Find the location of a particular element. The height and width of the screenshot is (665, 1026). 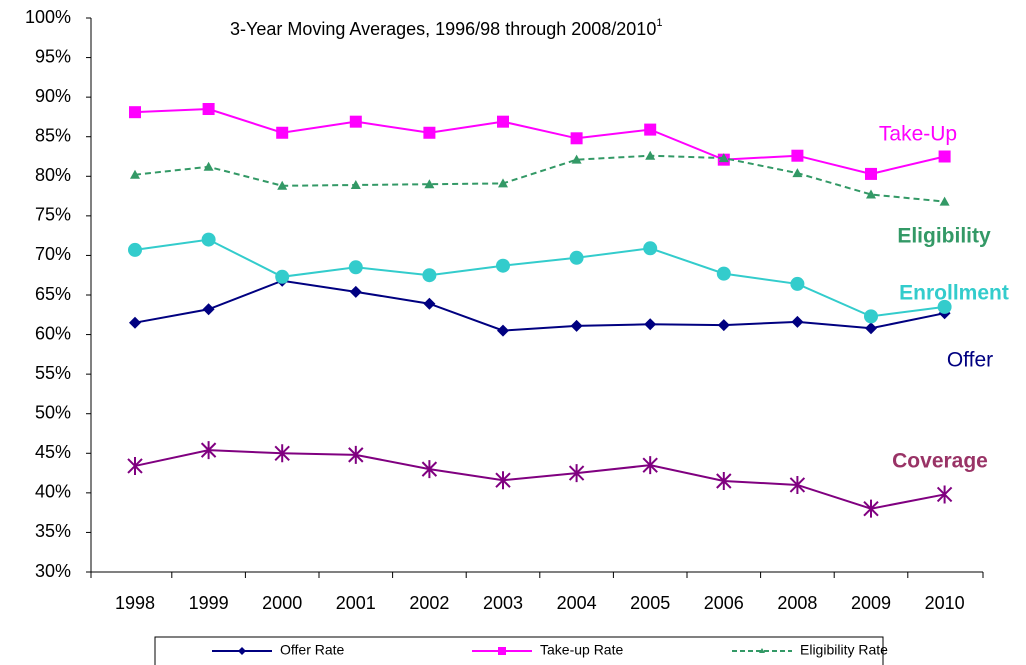

y-tick-label: 85% is located at coordinates (53, 135).